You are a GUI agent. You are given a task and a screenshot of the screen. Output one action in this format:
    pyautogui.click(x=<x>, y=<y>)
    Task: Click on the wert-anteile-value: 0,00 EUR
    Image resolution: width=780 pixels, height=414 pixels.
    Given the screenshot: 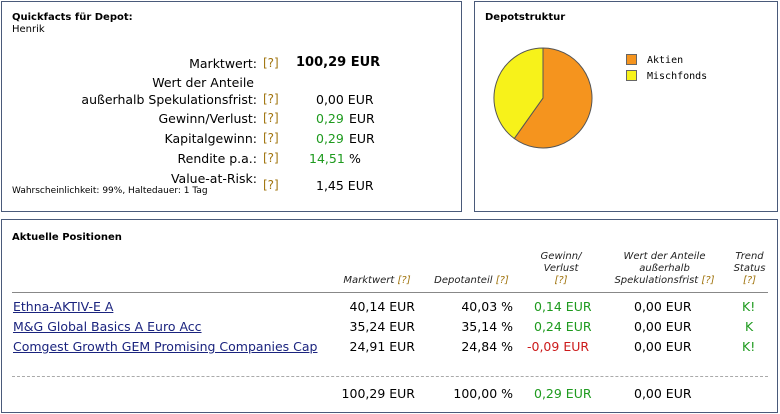 What is the action you would take?
    pyautogui.click(x=345, y=99)
    